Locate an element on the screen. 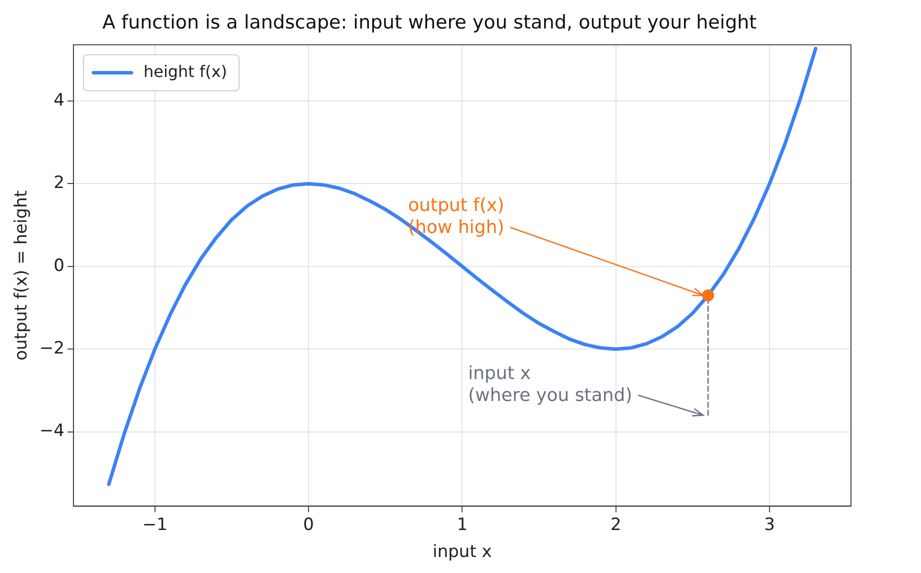 The image size is (921, 573). y-tick-label: 2 is located at coordinates (59, 183).